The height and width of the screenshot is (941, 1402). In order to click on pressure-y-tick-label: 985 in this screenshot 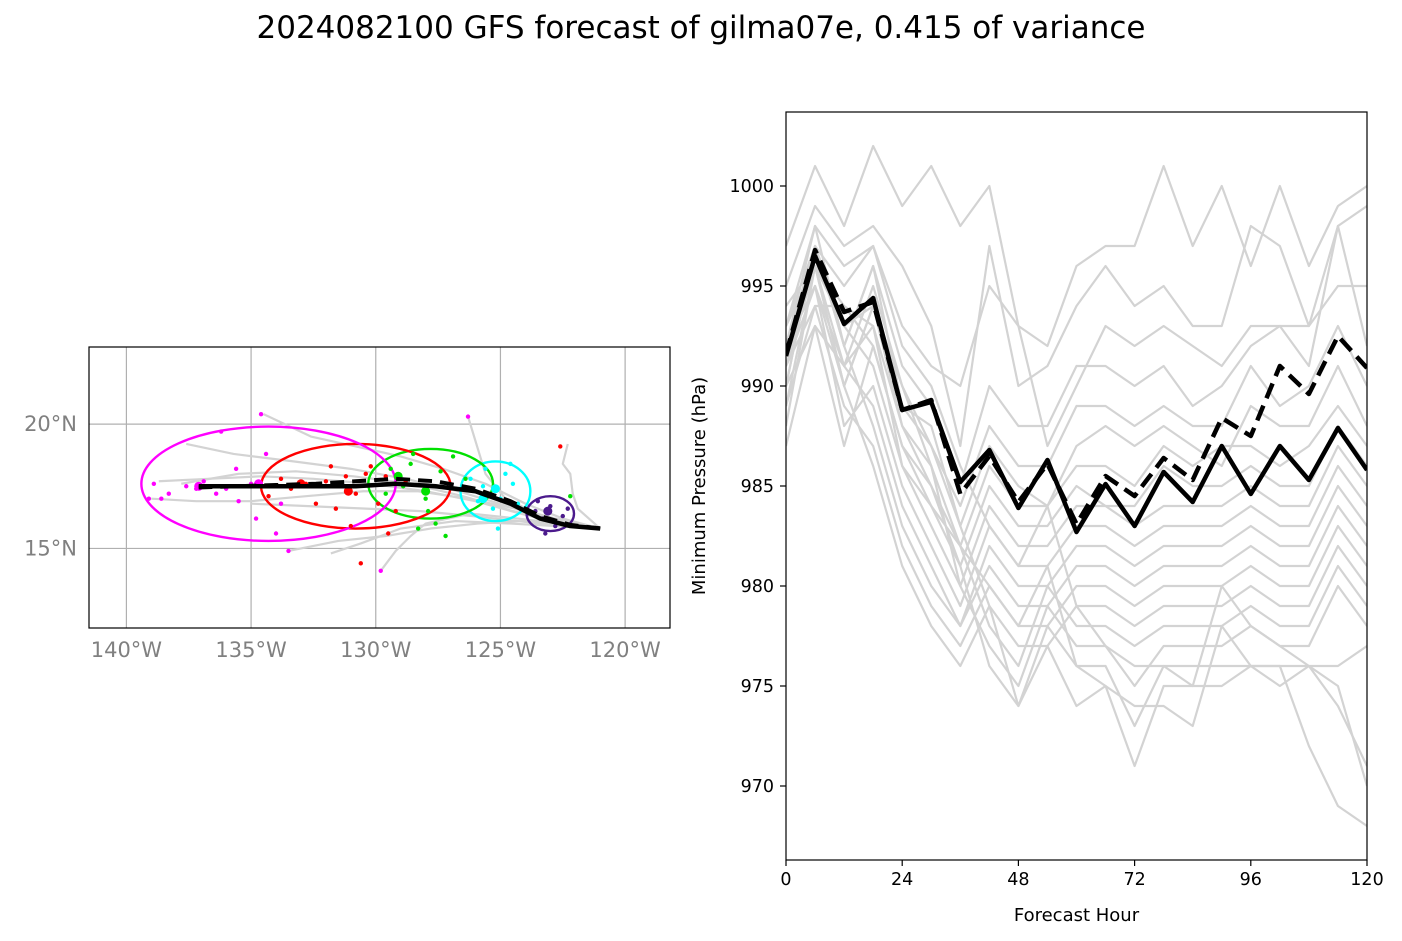, I will do `click(757, 487)`.